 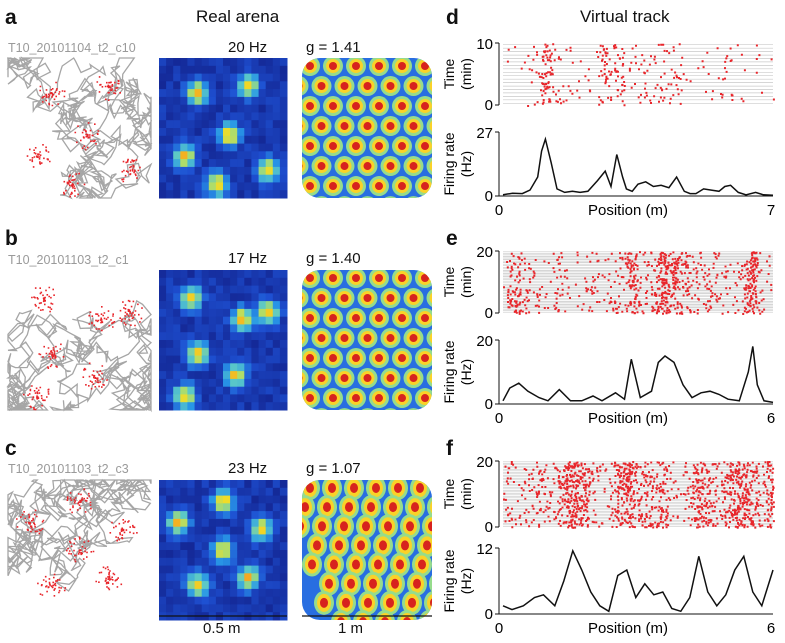 What do you see at coordinates (79, 128) in the screenshot?
I see `trajectory-path-a` at bounding box center [79, 128].